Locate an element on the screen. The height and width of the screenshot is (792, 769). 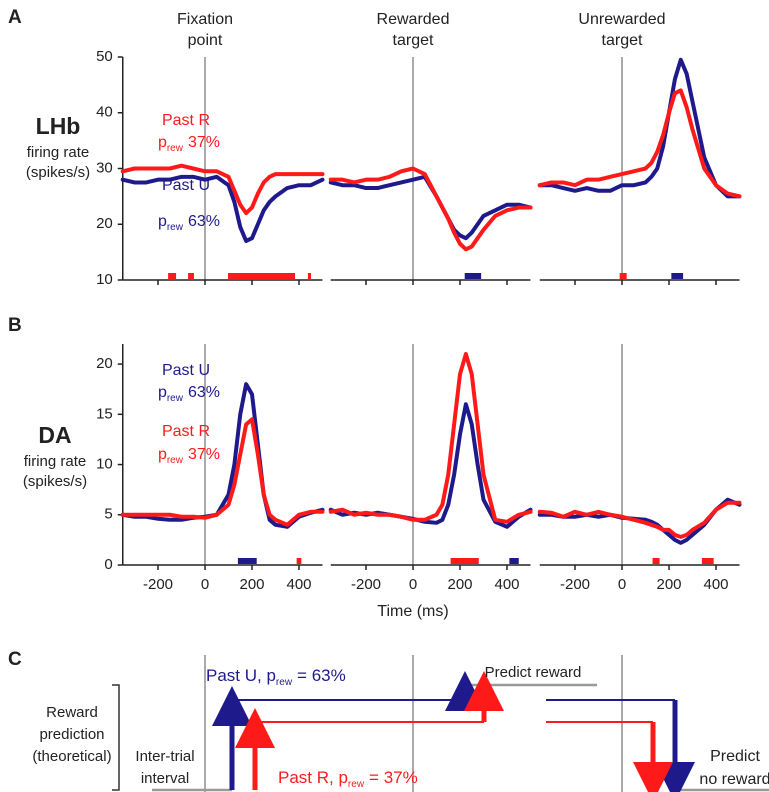
label-text: = 37% is located at coordinates (393, 777).